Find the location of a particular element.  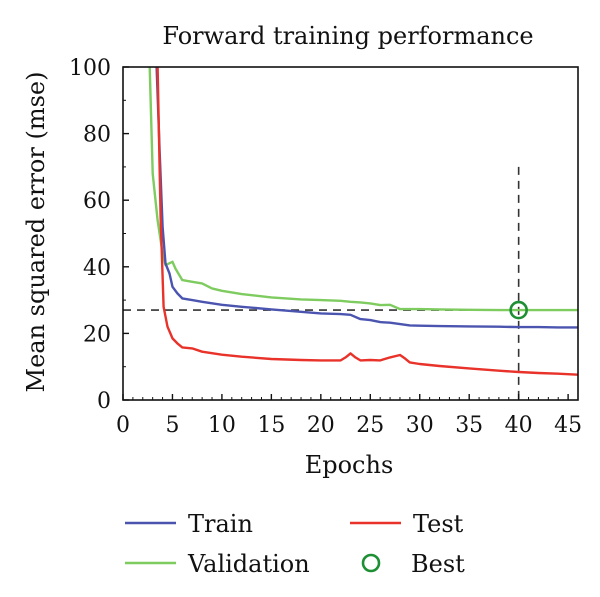

y-tick-label: 80 is located at coordinates (97, 135).